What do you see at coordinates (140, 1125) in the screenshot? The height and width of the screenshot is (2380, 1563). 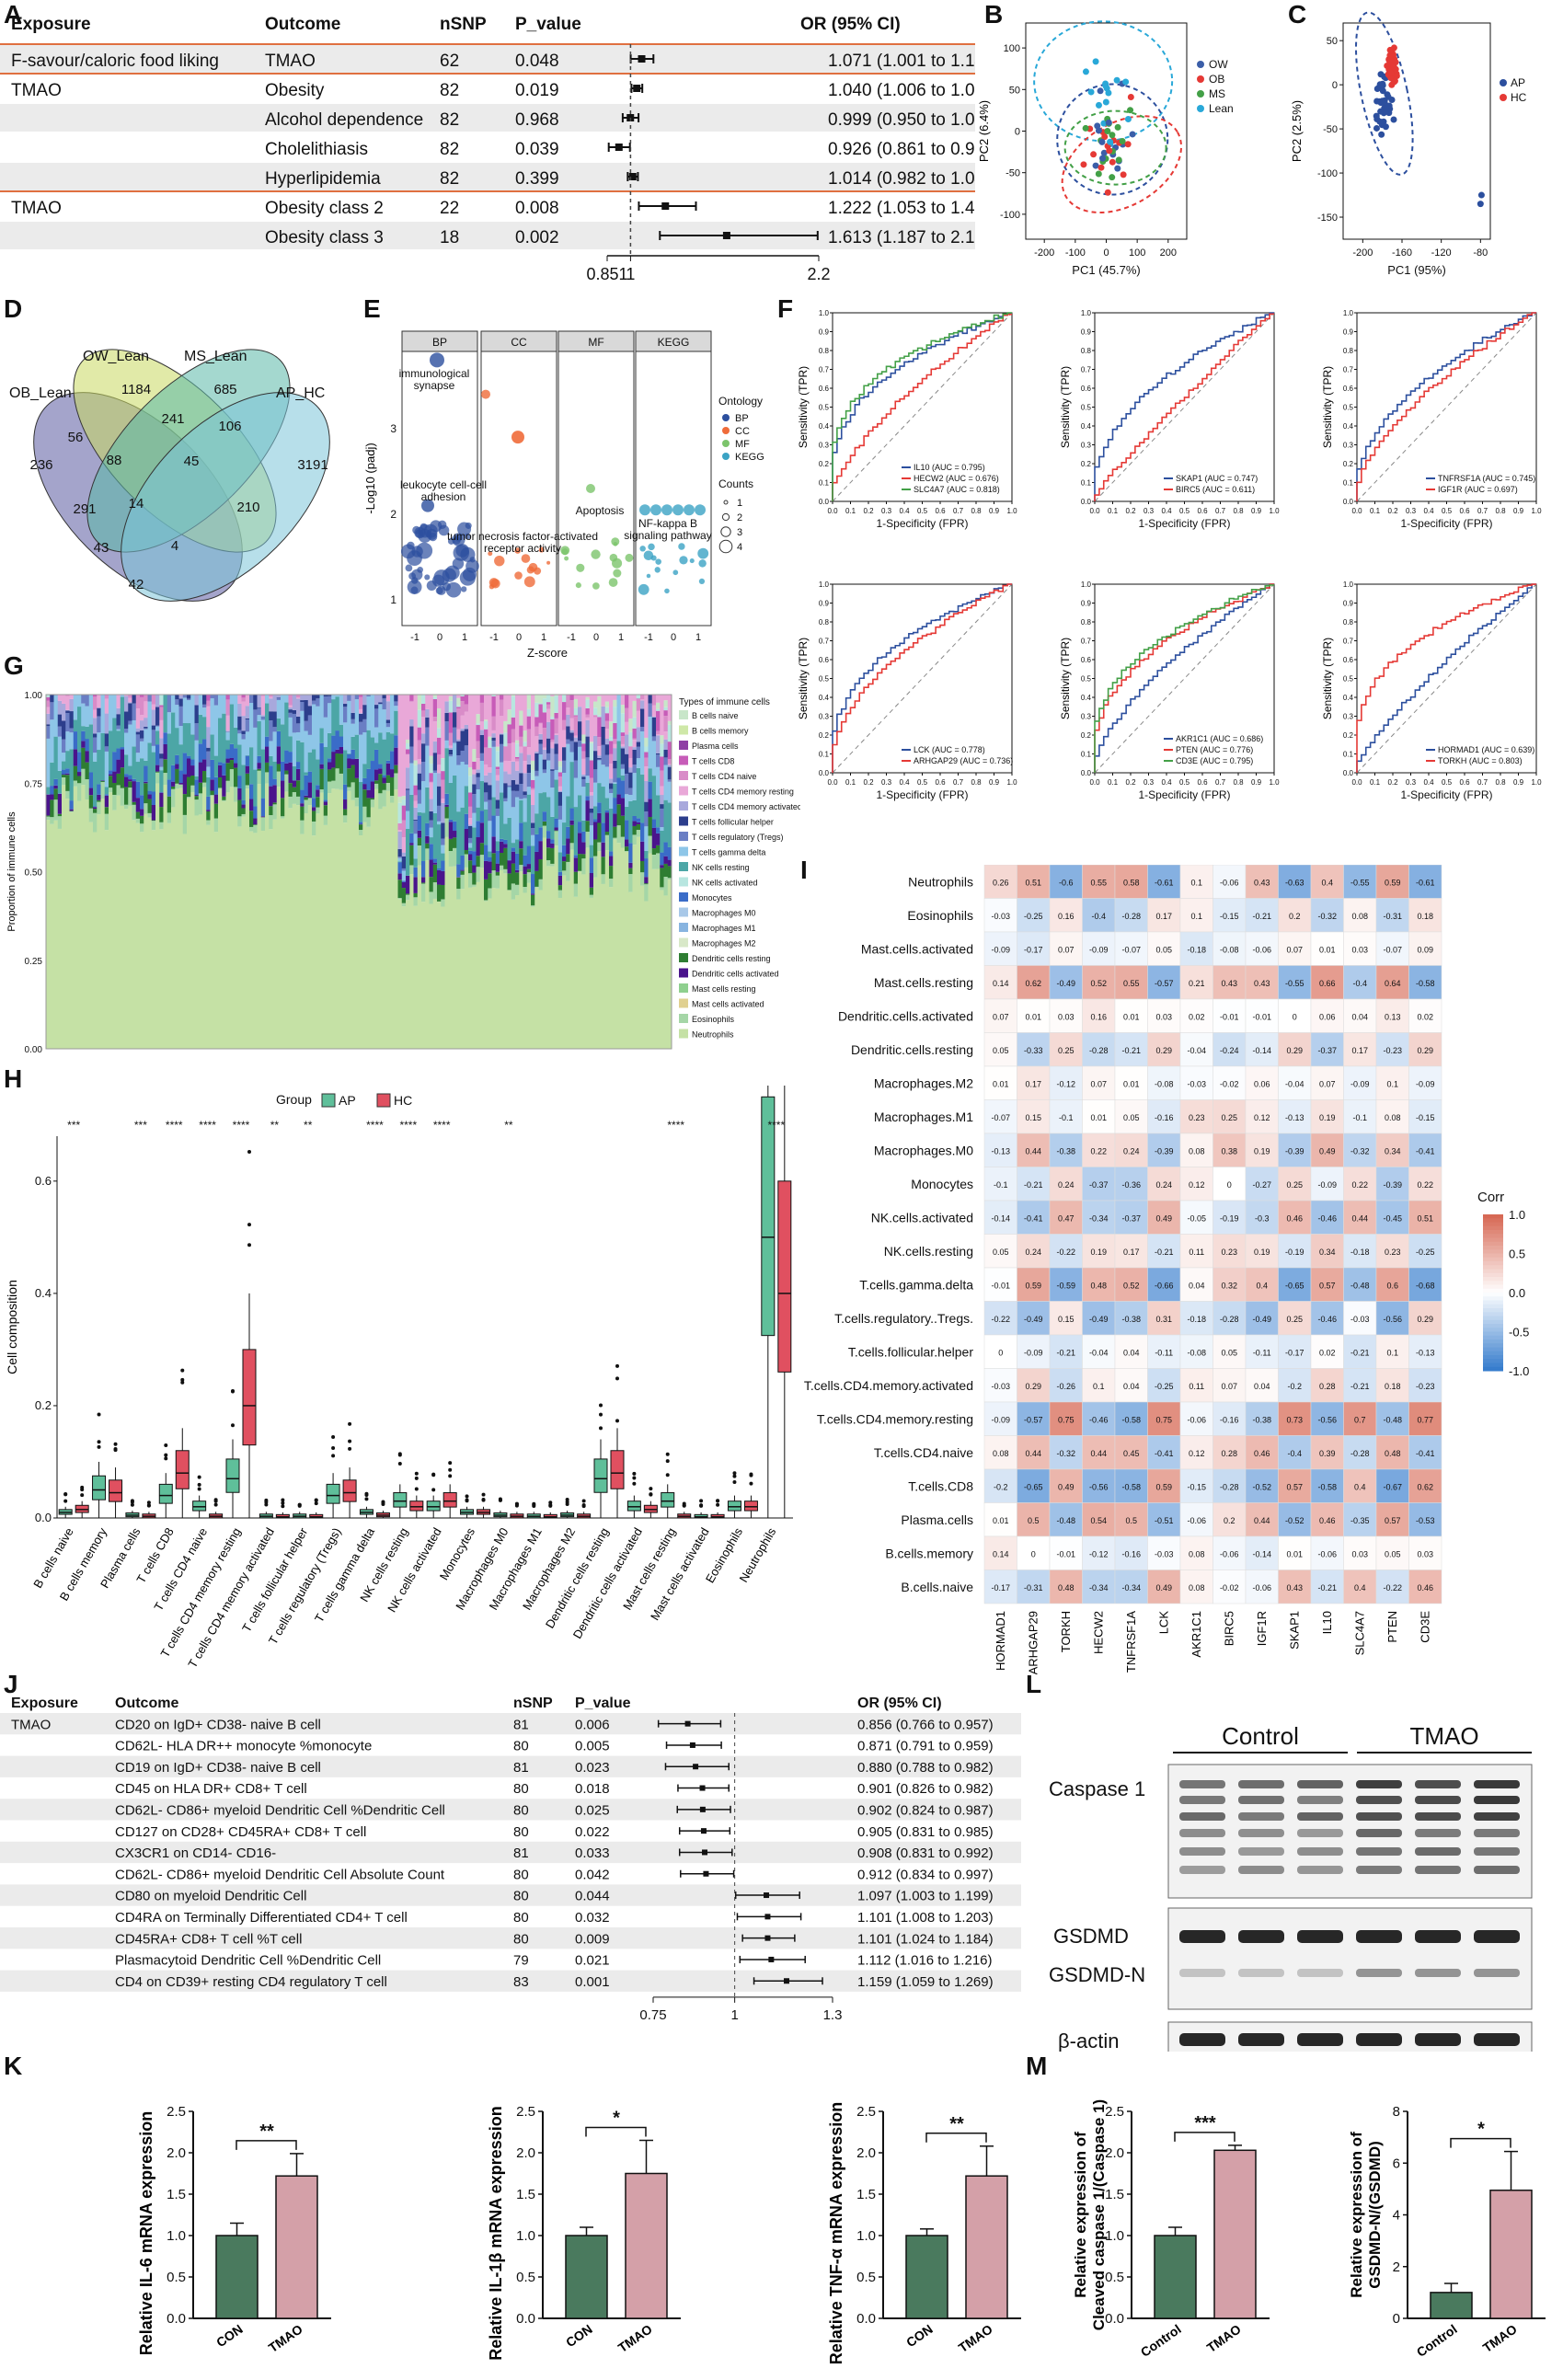 I see `h-sig-label: ***` at bounding box center [140, 1125].